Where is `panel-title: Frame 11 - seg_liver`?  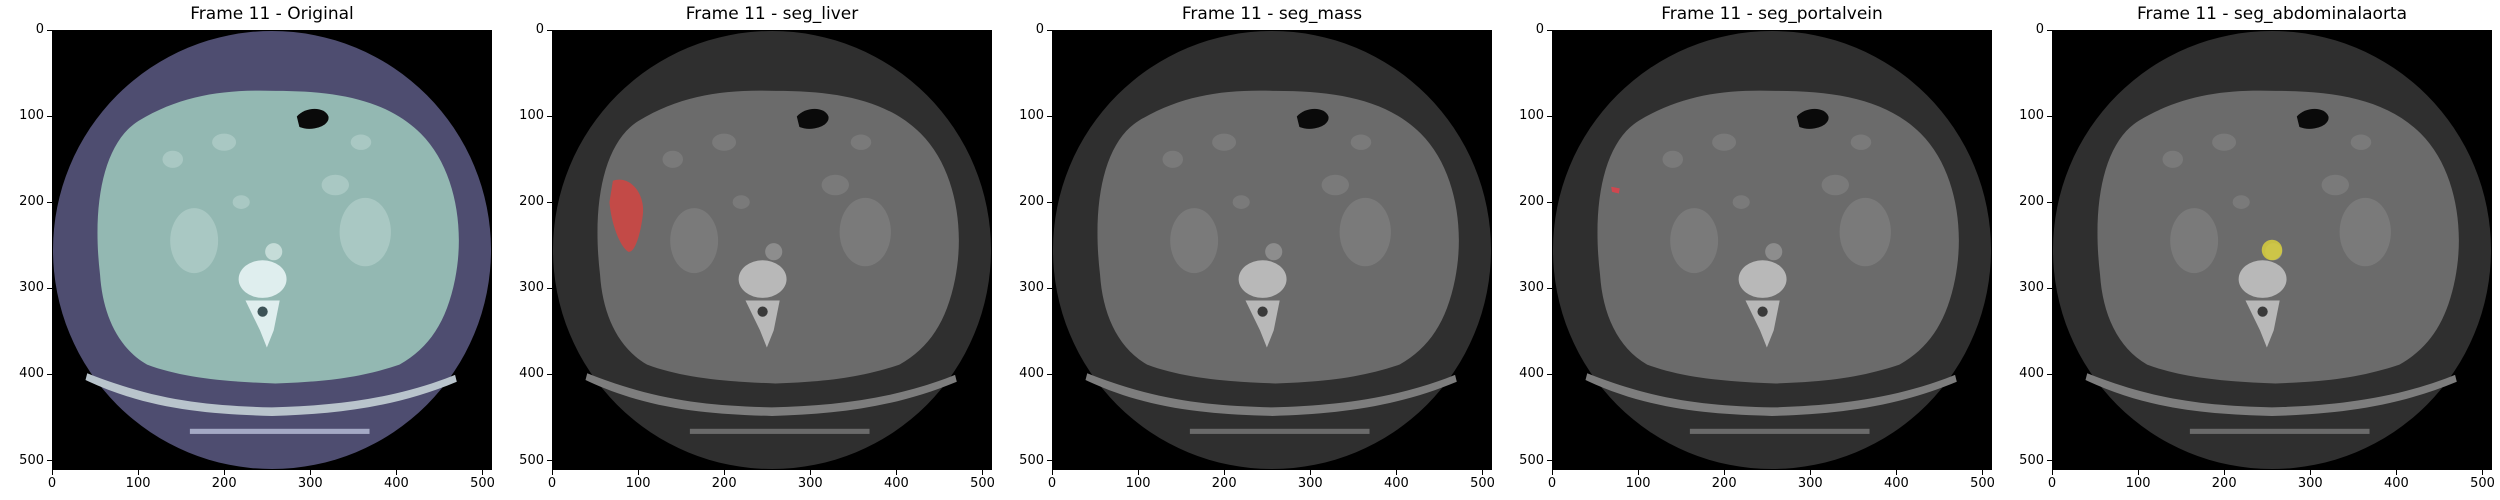
panel-title: Frame 11 - seg_liver is located at coordinates (772, 14).